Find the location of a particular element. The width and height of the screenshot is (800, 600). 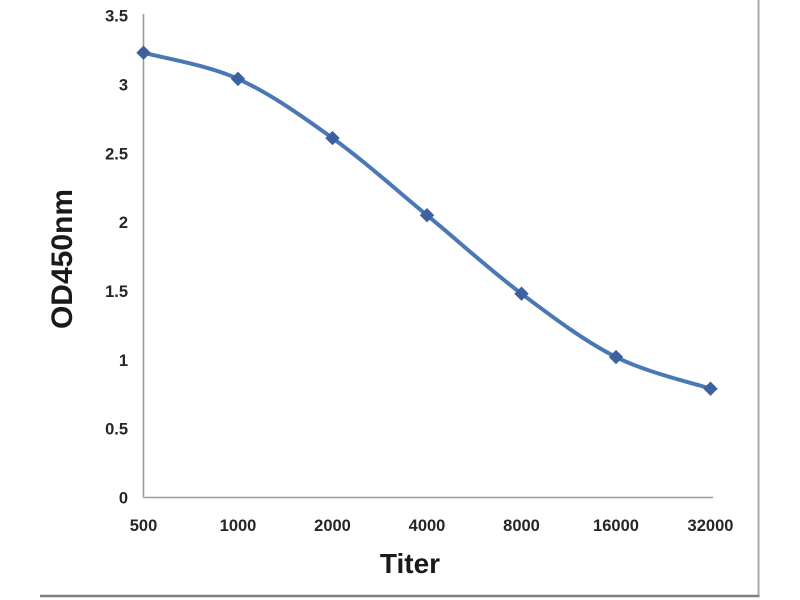

x-tick-label: 16000 is located at coordinates (616, 526).